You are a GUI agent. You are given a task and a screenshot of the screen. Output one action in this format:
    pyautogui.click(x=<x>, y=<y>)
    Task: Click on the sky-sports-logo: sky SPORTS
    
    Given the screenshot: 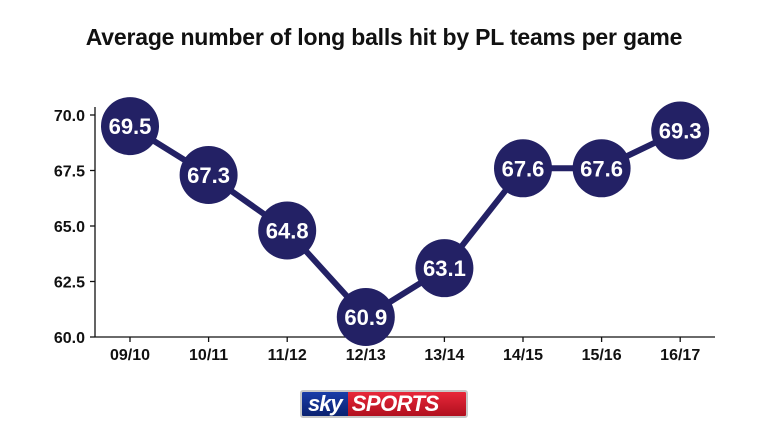 What is the action you would take?
    pyautogui.click(x=384, y=404)
    